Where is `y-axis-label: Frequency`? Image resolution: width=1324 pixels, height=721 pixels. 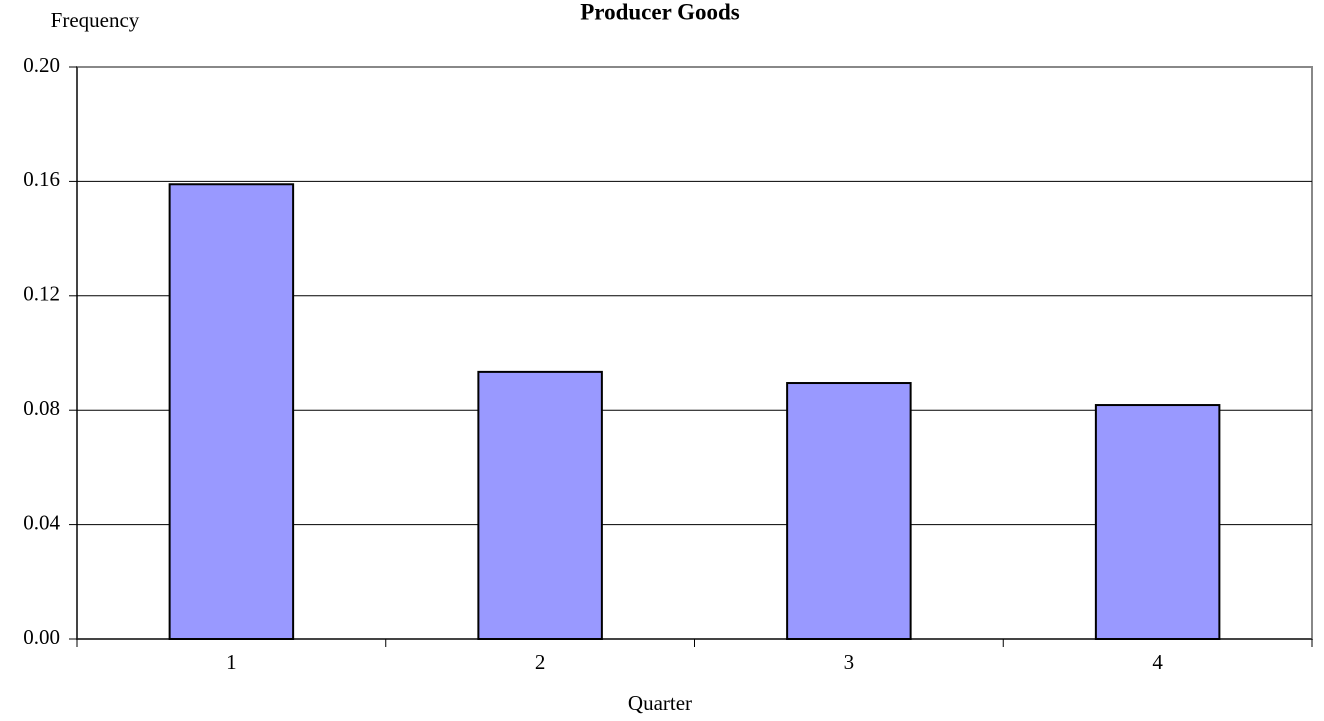 y-axis-label: Frequency is located at coordinates (95, 20).